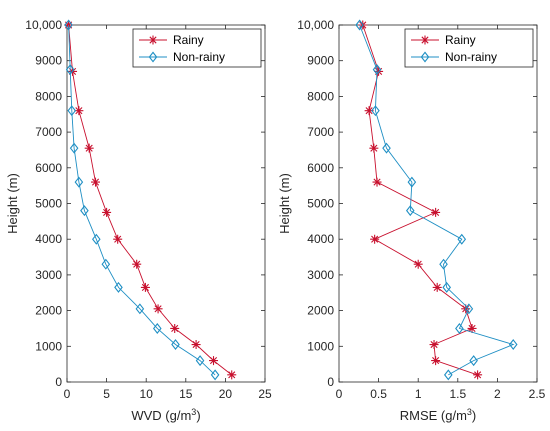  Describe the element at coordinates (165, 415) in the screenshot. I see `x-axis-label: WVD (g/m3)` at that location.